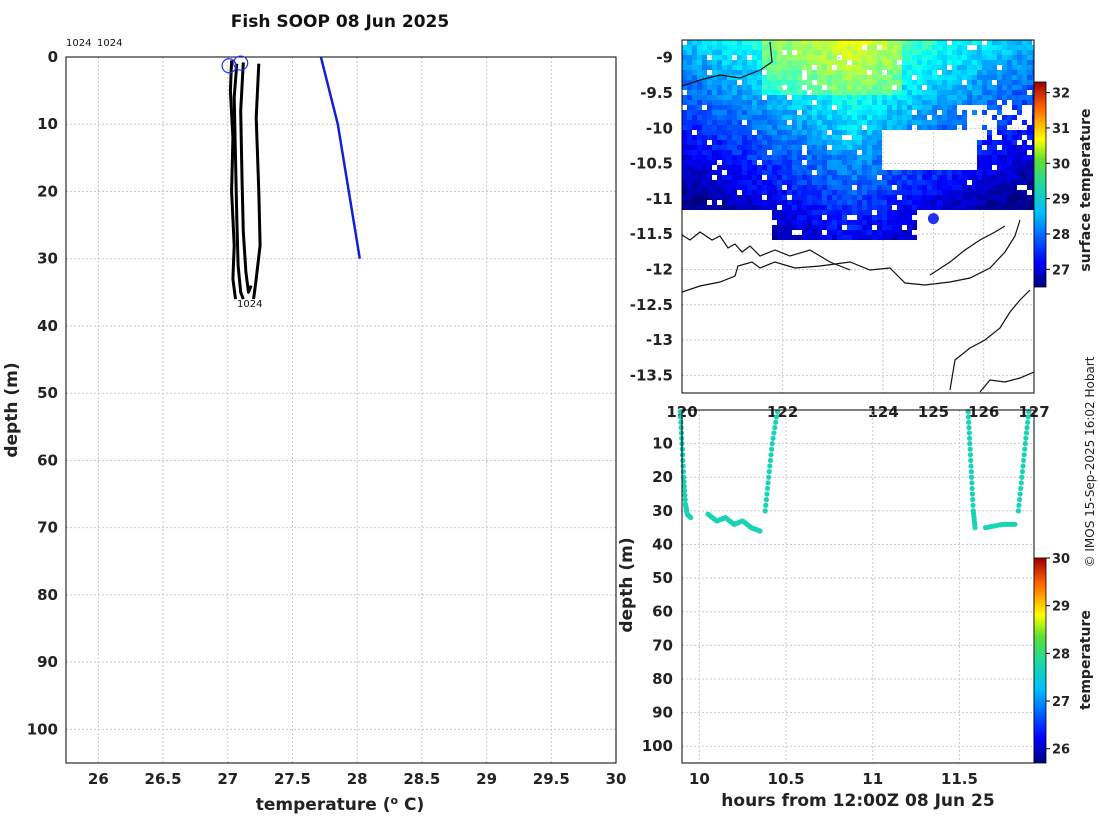  I want to click on timeseries-frame, so click(858, 586).